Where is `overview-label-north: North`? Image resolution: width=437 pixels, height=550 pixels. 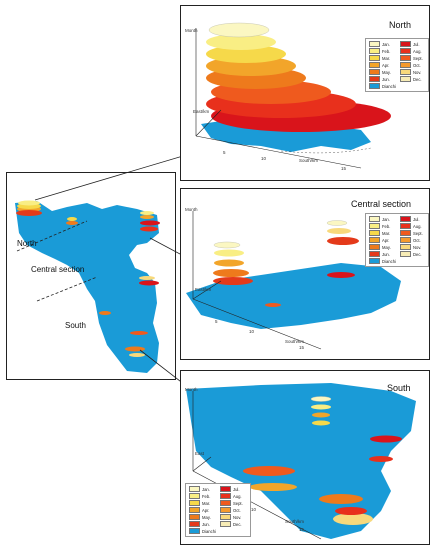 overview-label-north: North is located at coordinates (27, 243).